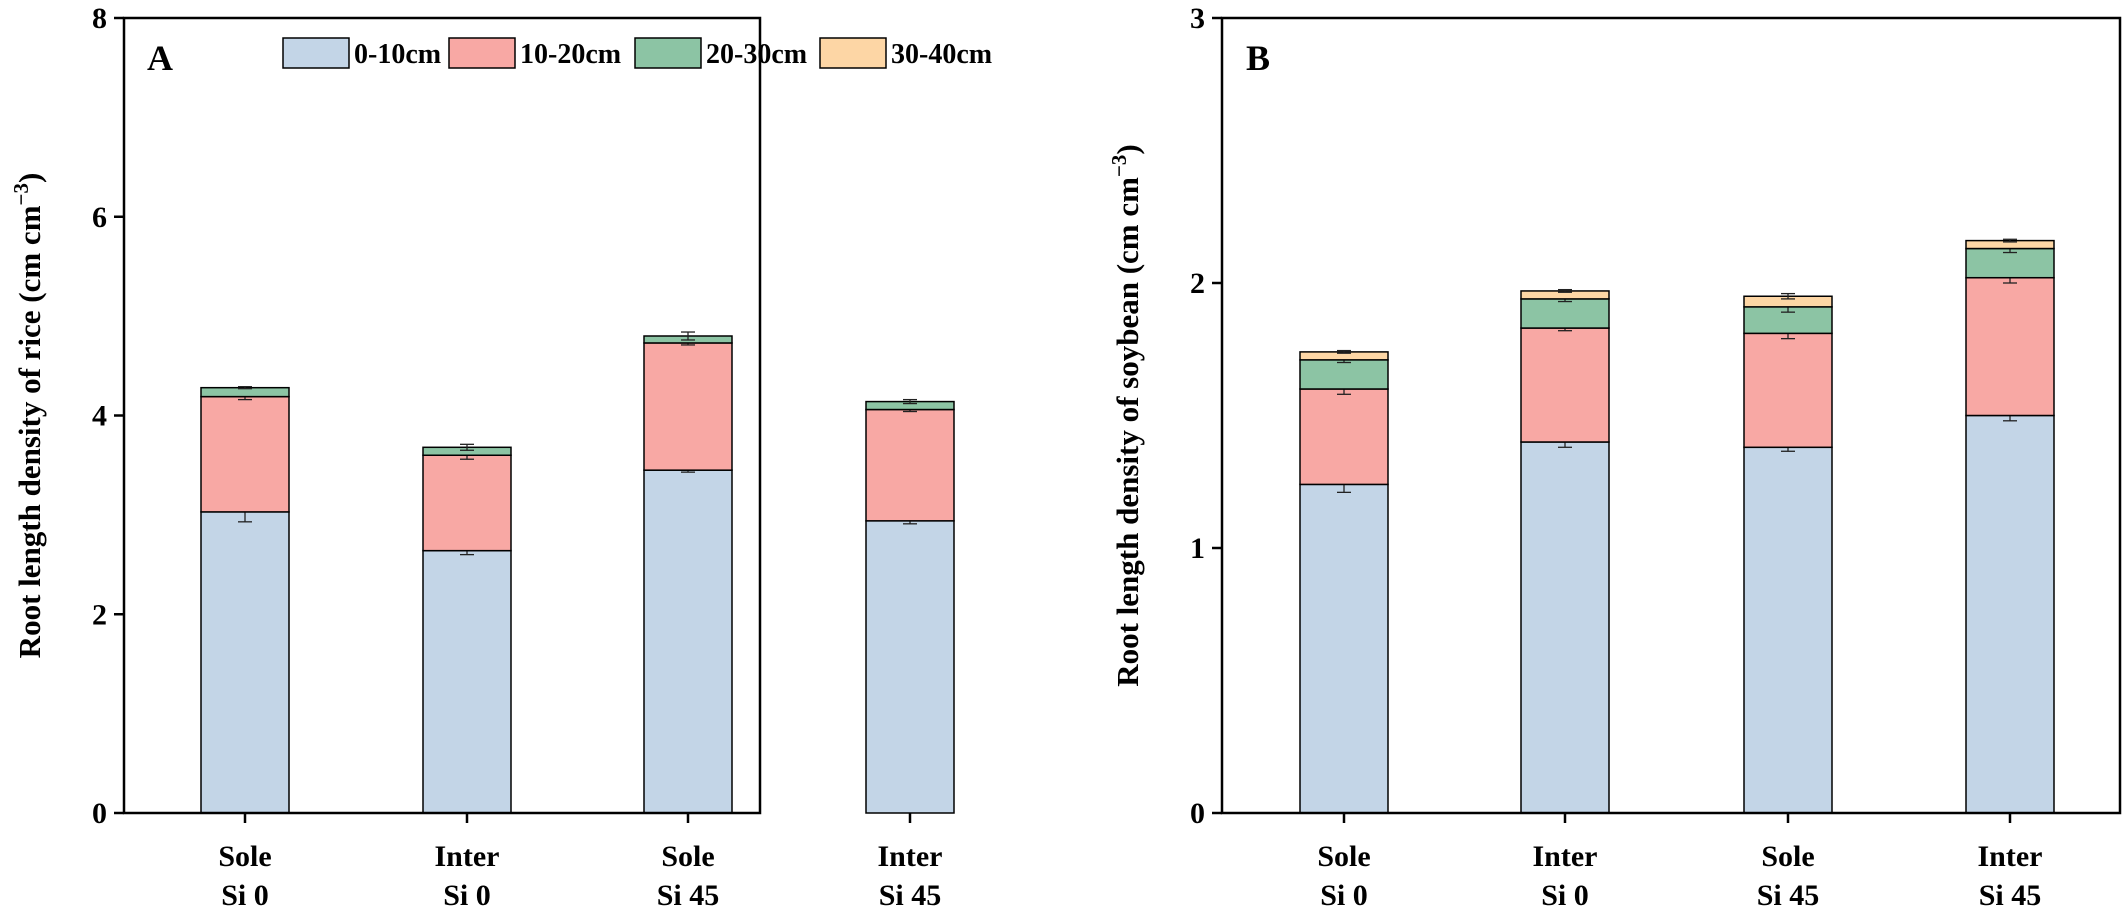  I want to click on legend-label: 30-40cm, so click(941, 54).